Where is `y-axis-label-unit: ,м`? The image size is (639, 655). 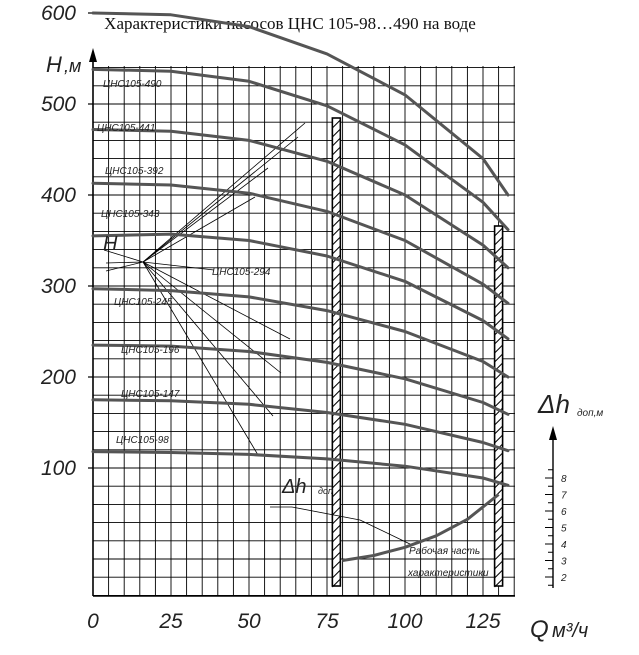 y-axis-label-unit: ,м is located at coordinates (72, 66).